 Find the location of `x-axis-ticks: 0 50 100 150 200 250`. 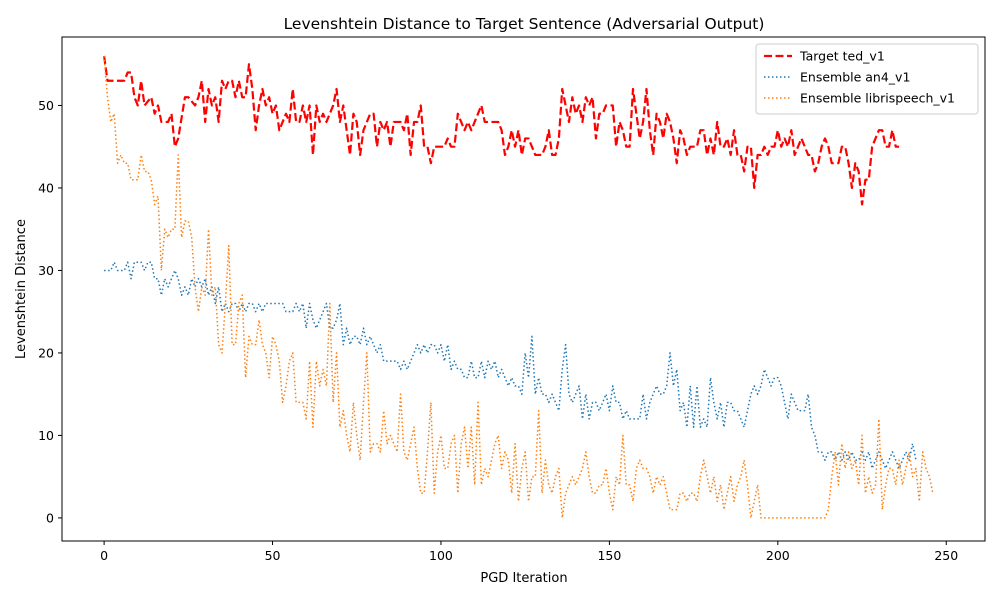

x-axis-ticks: 0 50 100 150 200 250 is located at coordinates (529, 552).